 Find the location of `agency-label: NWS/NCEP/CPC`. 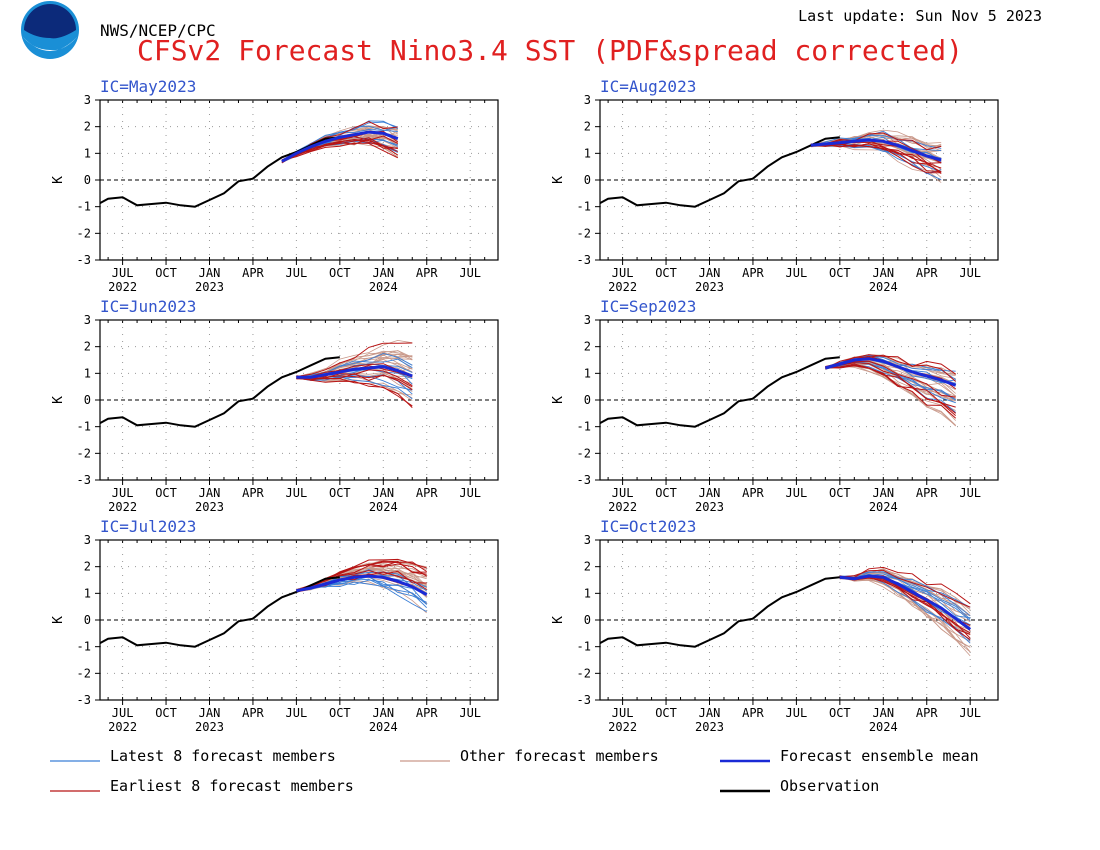

agency-label: NWS/NCEP/CPC is located at coordinates (158, 30).